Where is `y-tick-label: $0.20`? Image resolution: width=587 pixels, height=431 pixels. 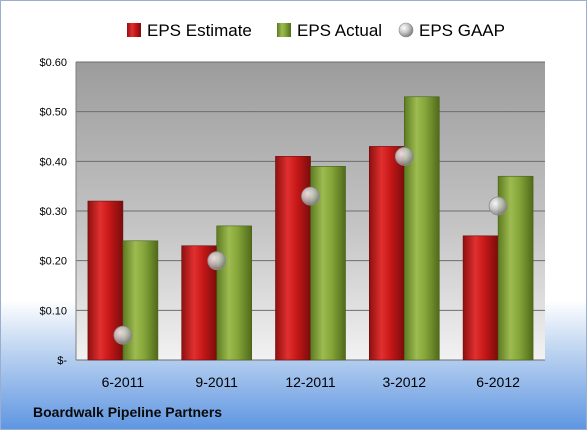
y-tick-label: $0.20 is located at coordinates (53, 262).